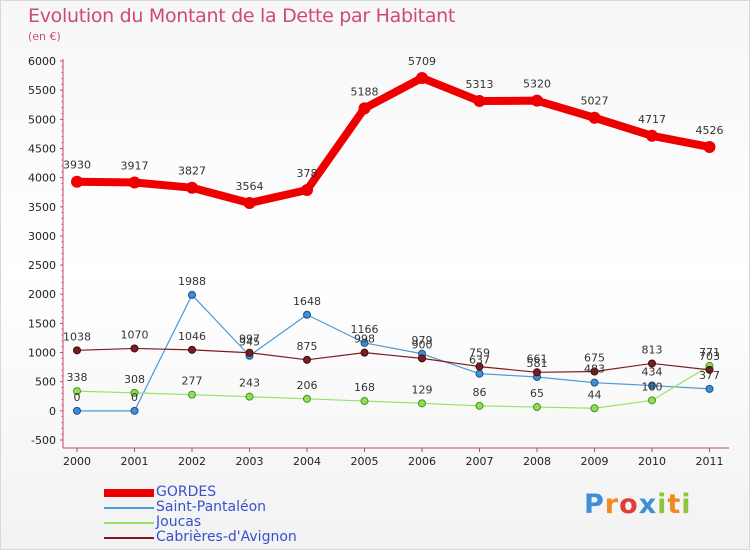  I want to click on data-label: 997, so click(249, 339).